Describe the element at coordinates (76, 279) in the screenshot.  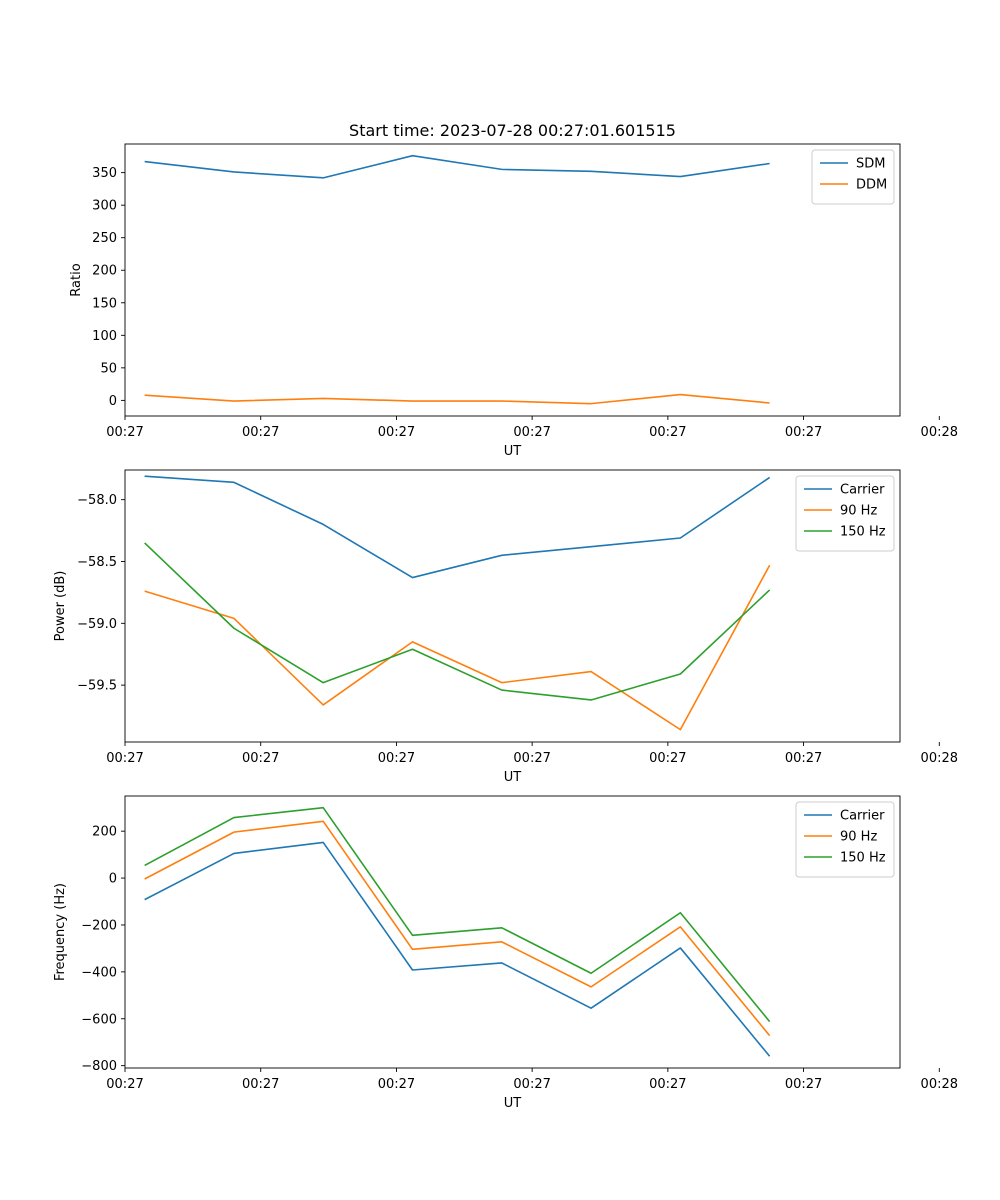
I see `y-axis-label: Ratio` at that location.